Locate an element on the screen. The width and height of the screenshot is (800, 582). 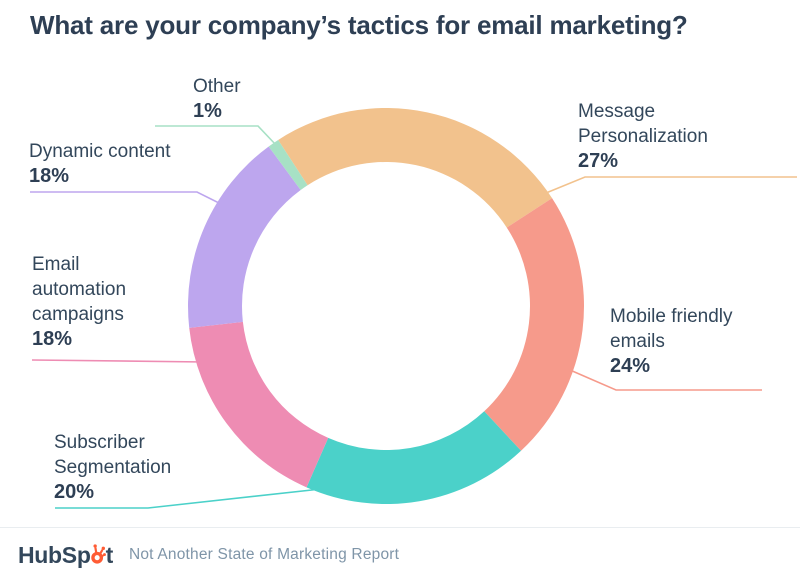
brand-text-prefix: HubSp is located at coordinates (54, 555).